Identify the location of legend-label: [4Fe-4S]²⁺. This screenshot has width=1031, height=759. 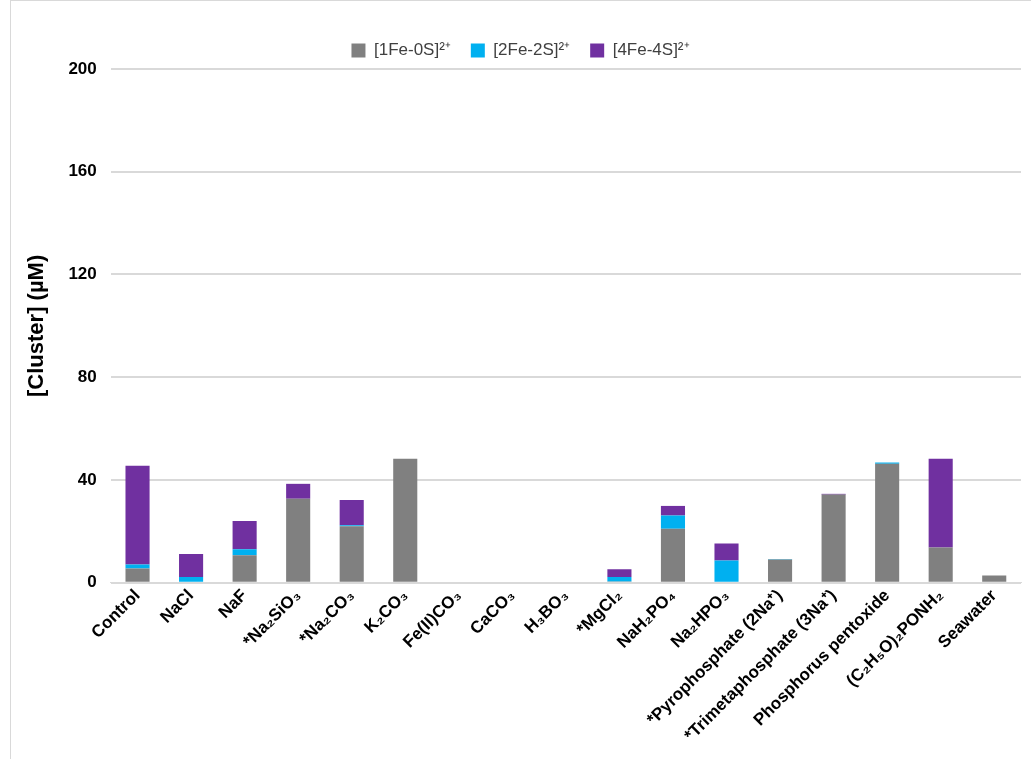
(651, 50).